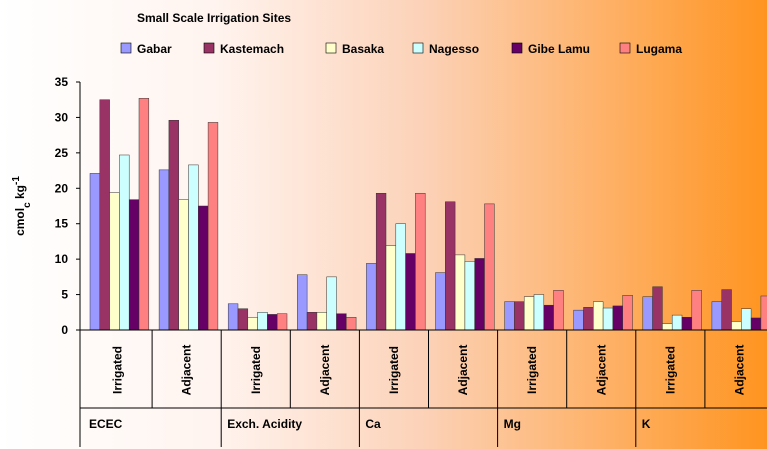 This screenshot has height=449, width=767. What do you see at coordinates (62, 117) in the screenshot?
I see `y-tick-label: 30` at bounding box center [62, 117].